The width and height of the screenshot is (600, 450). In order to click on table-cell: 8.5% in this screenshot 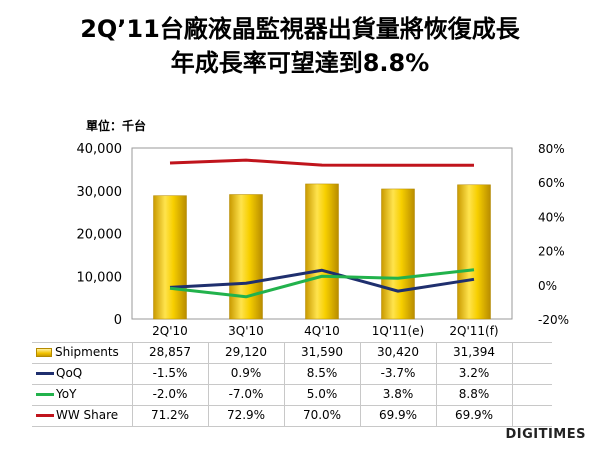, I will do `click(322, 373)`.